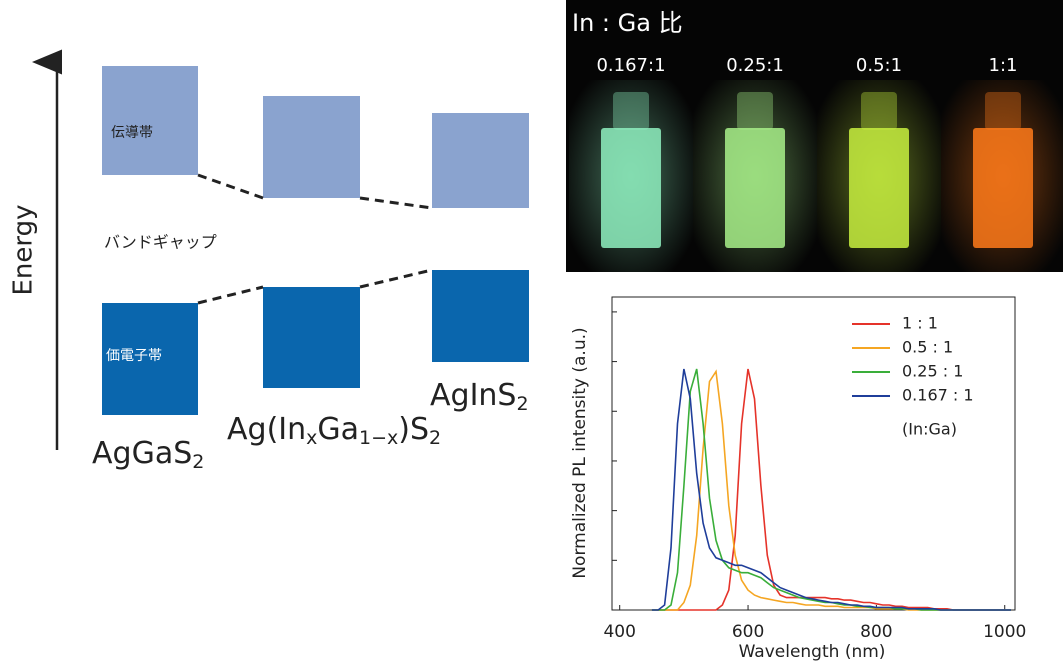 The image size is (1063, 668). I want to click on compound-label: AgInS2, so click(479, 396).